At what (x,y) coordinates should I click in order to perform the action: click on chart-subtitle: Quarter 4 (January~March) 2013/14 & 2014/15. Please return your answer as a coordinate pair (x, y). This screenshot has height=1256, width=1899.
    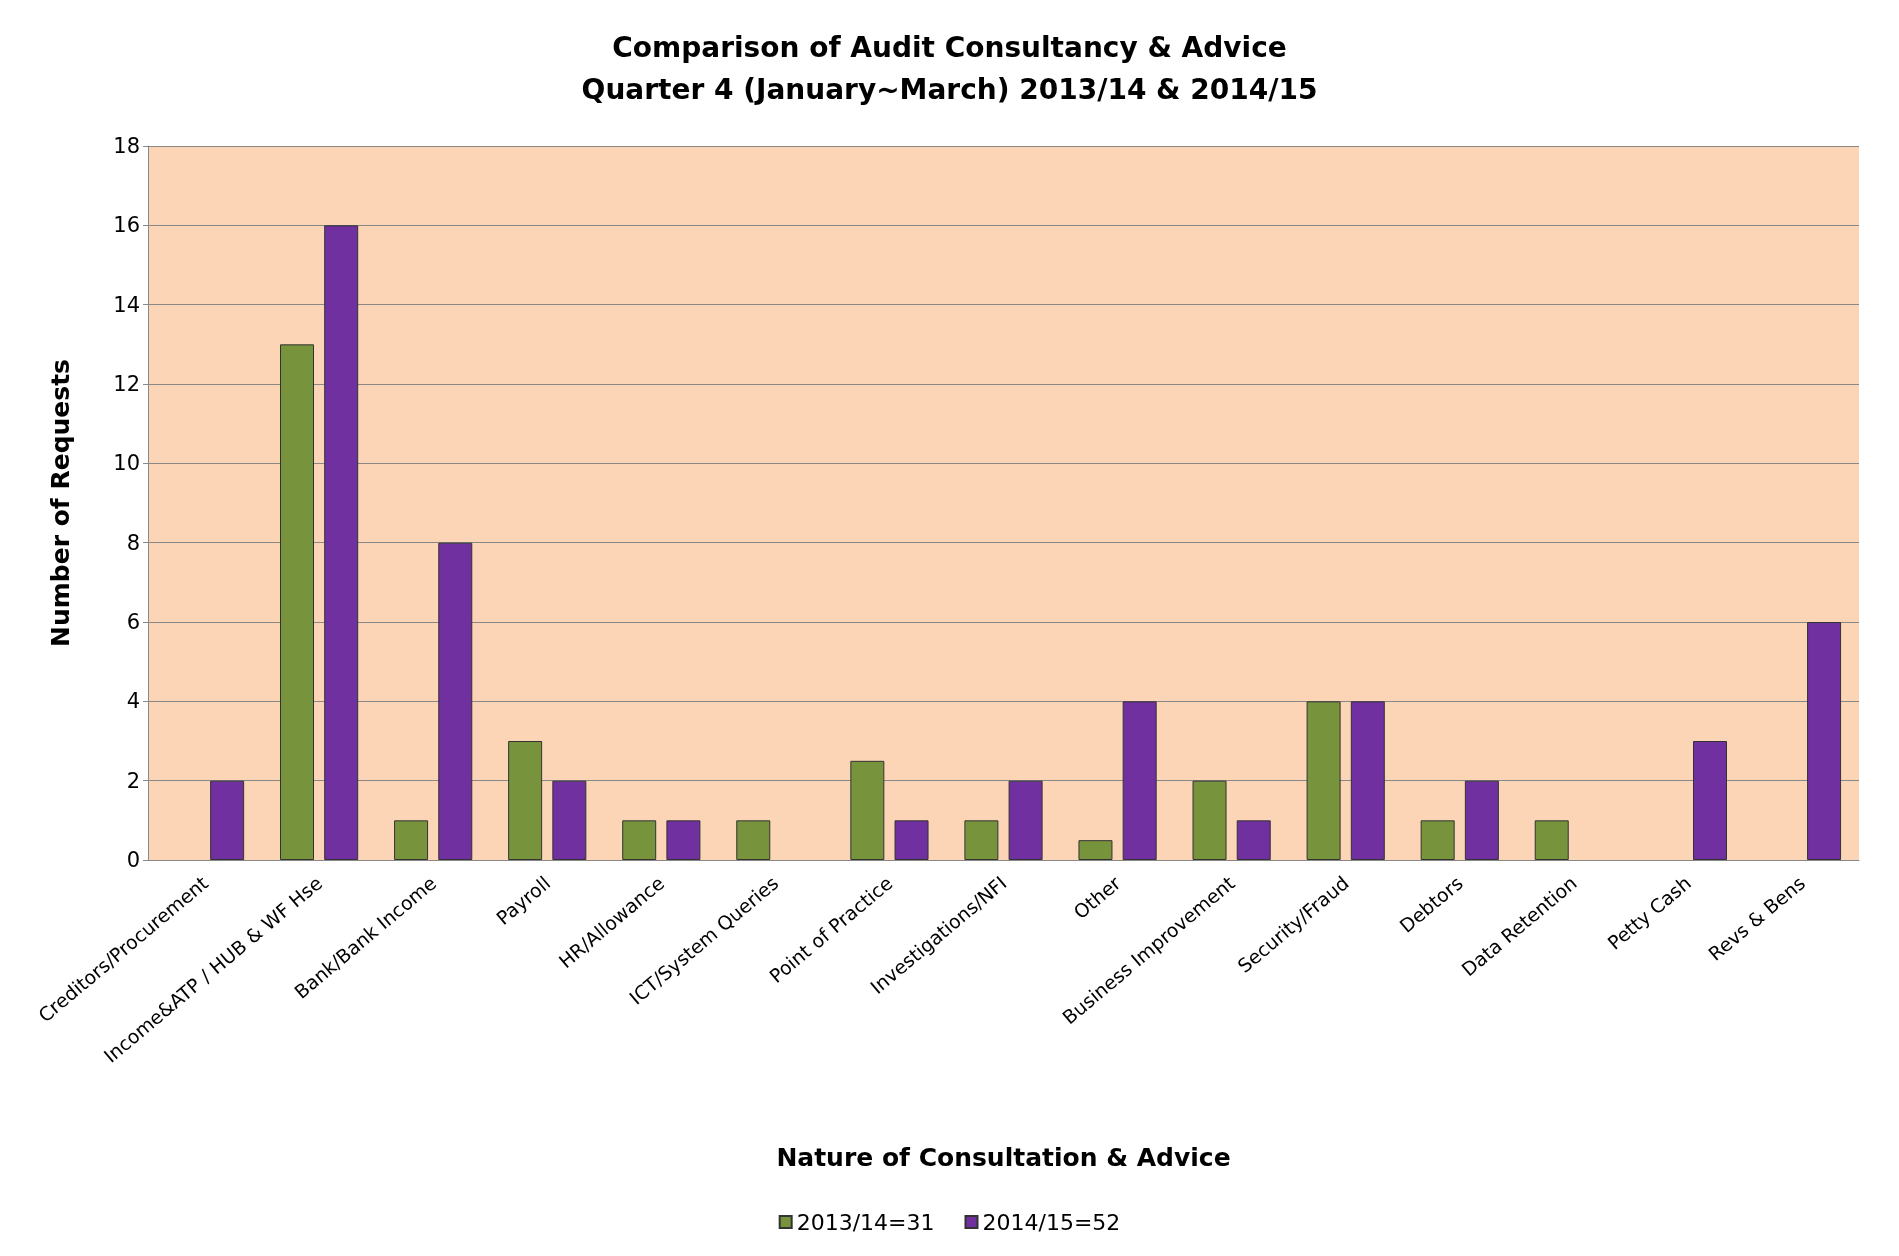
    Looking at the image, I should click on (949, 89).